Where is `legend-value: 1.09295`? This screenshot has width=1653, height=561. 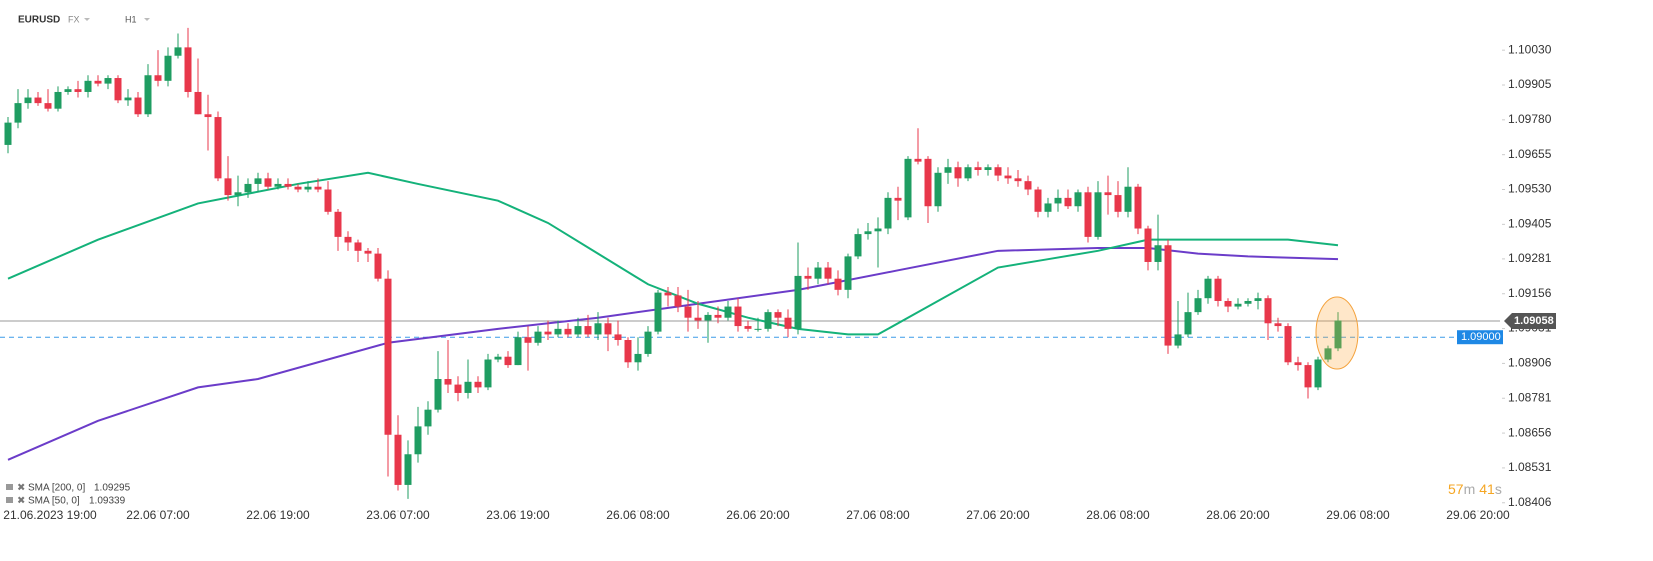 legend-value: 1.09295 is located at coordinates (112, 488).